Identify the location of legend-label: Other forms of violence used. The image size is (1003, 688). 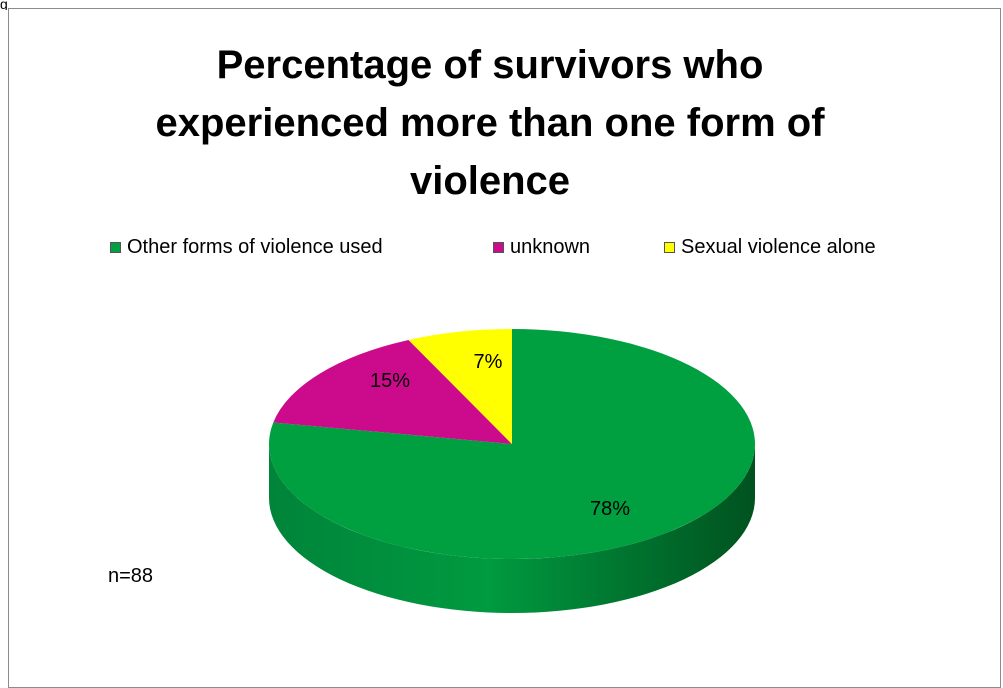
(255, 247).